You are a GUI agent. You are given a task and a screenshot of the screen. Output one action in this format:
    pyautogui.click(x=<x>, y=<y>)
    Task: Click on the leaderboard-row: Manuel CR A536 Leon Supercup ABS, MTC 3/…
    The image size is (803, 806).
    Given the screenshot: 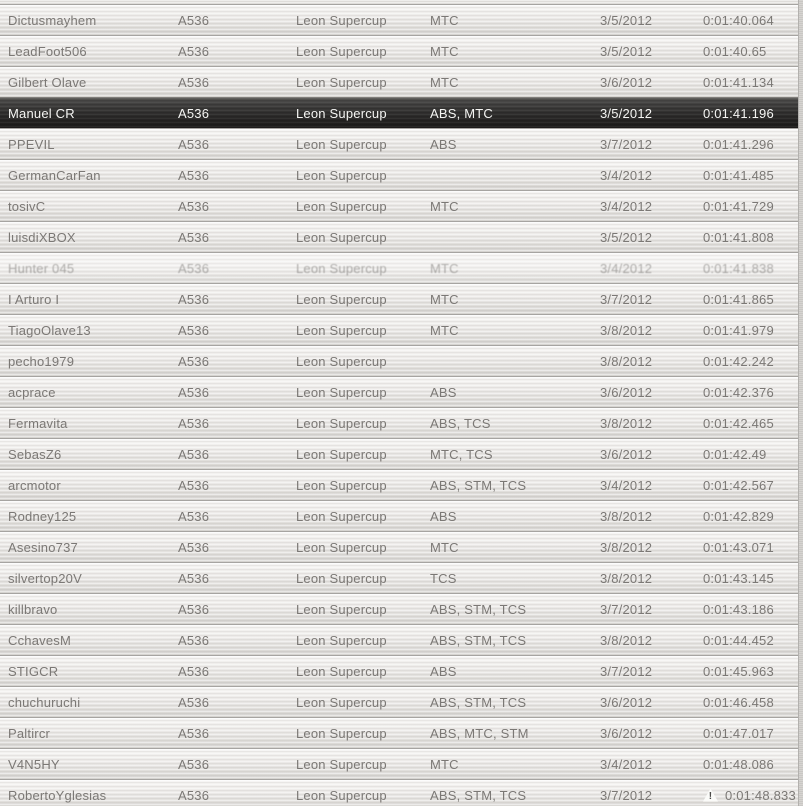 What is the action you would take?
    pyautogui.click(x=401, y=112)
    